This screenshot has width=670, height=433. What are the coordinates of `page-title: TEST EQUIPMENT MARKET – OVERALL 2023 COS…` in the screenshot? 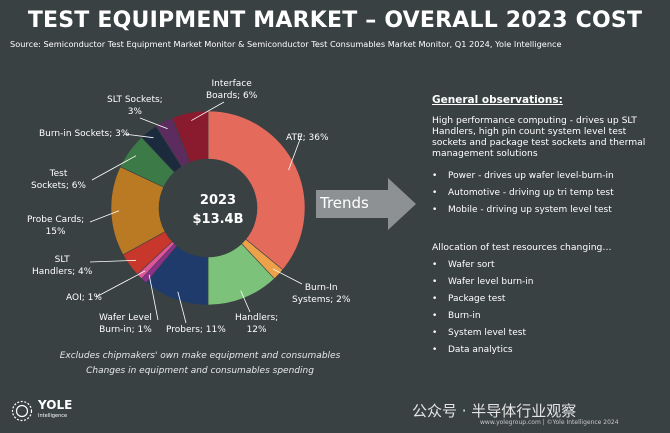 It's located at (335, 20).